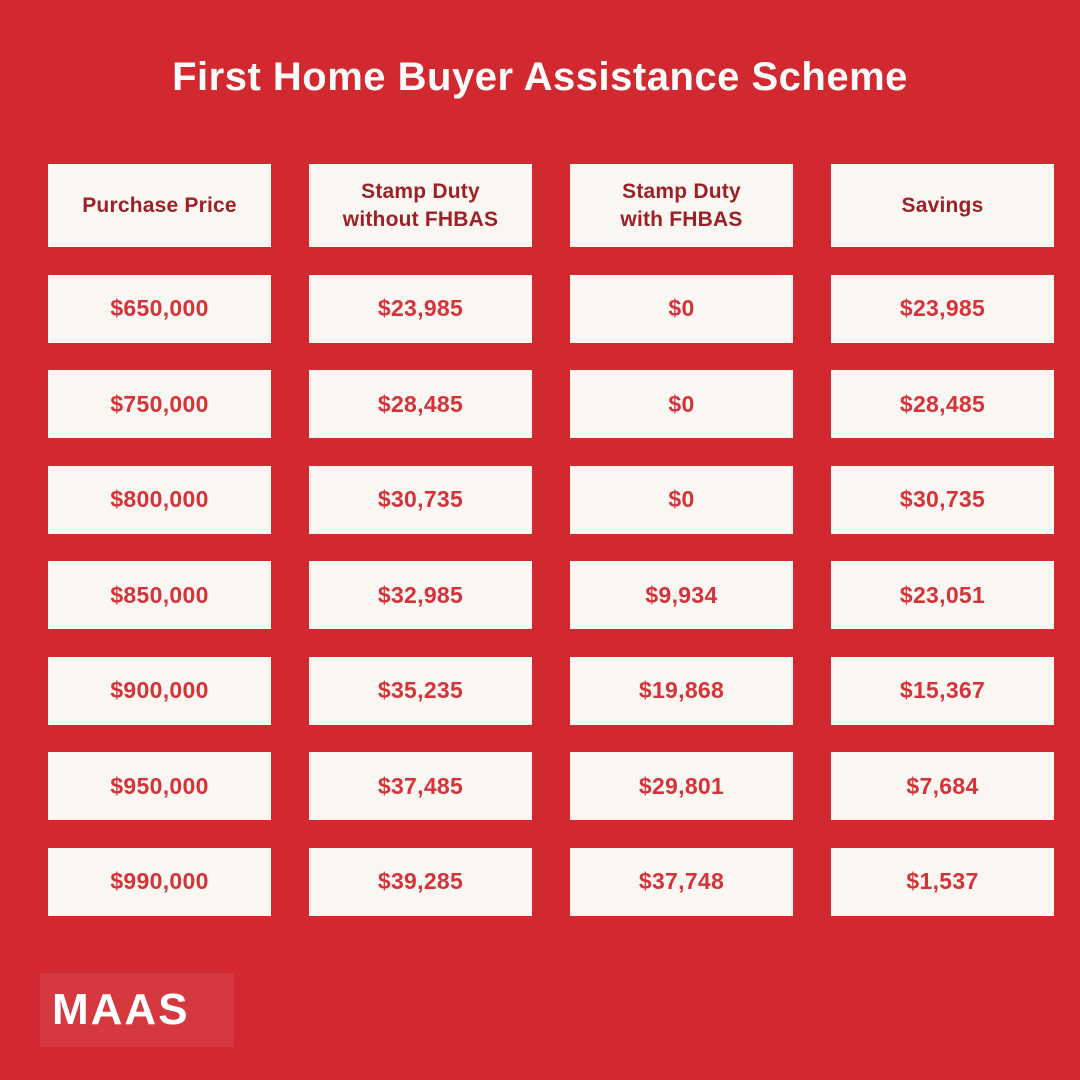 This screenshot has width=1080, height=1080. Describe the element at coordinates (159, 404) in the screenshot. I see `table-cell: $750,000` at that location.